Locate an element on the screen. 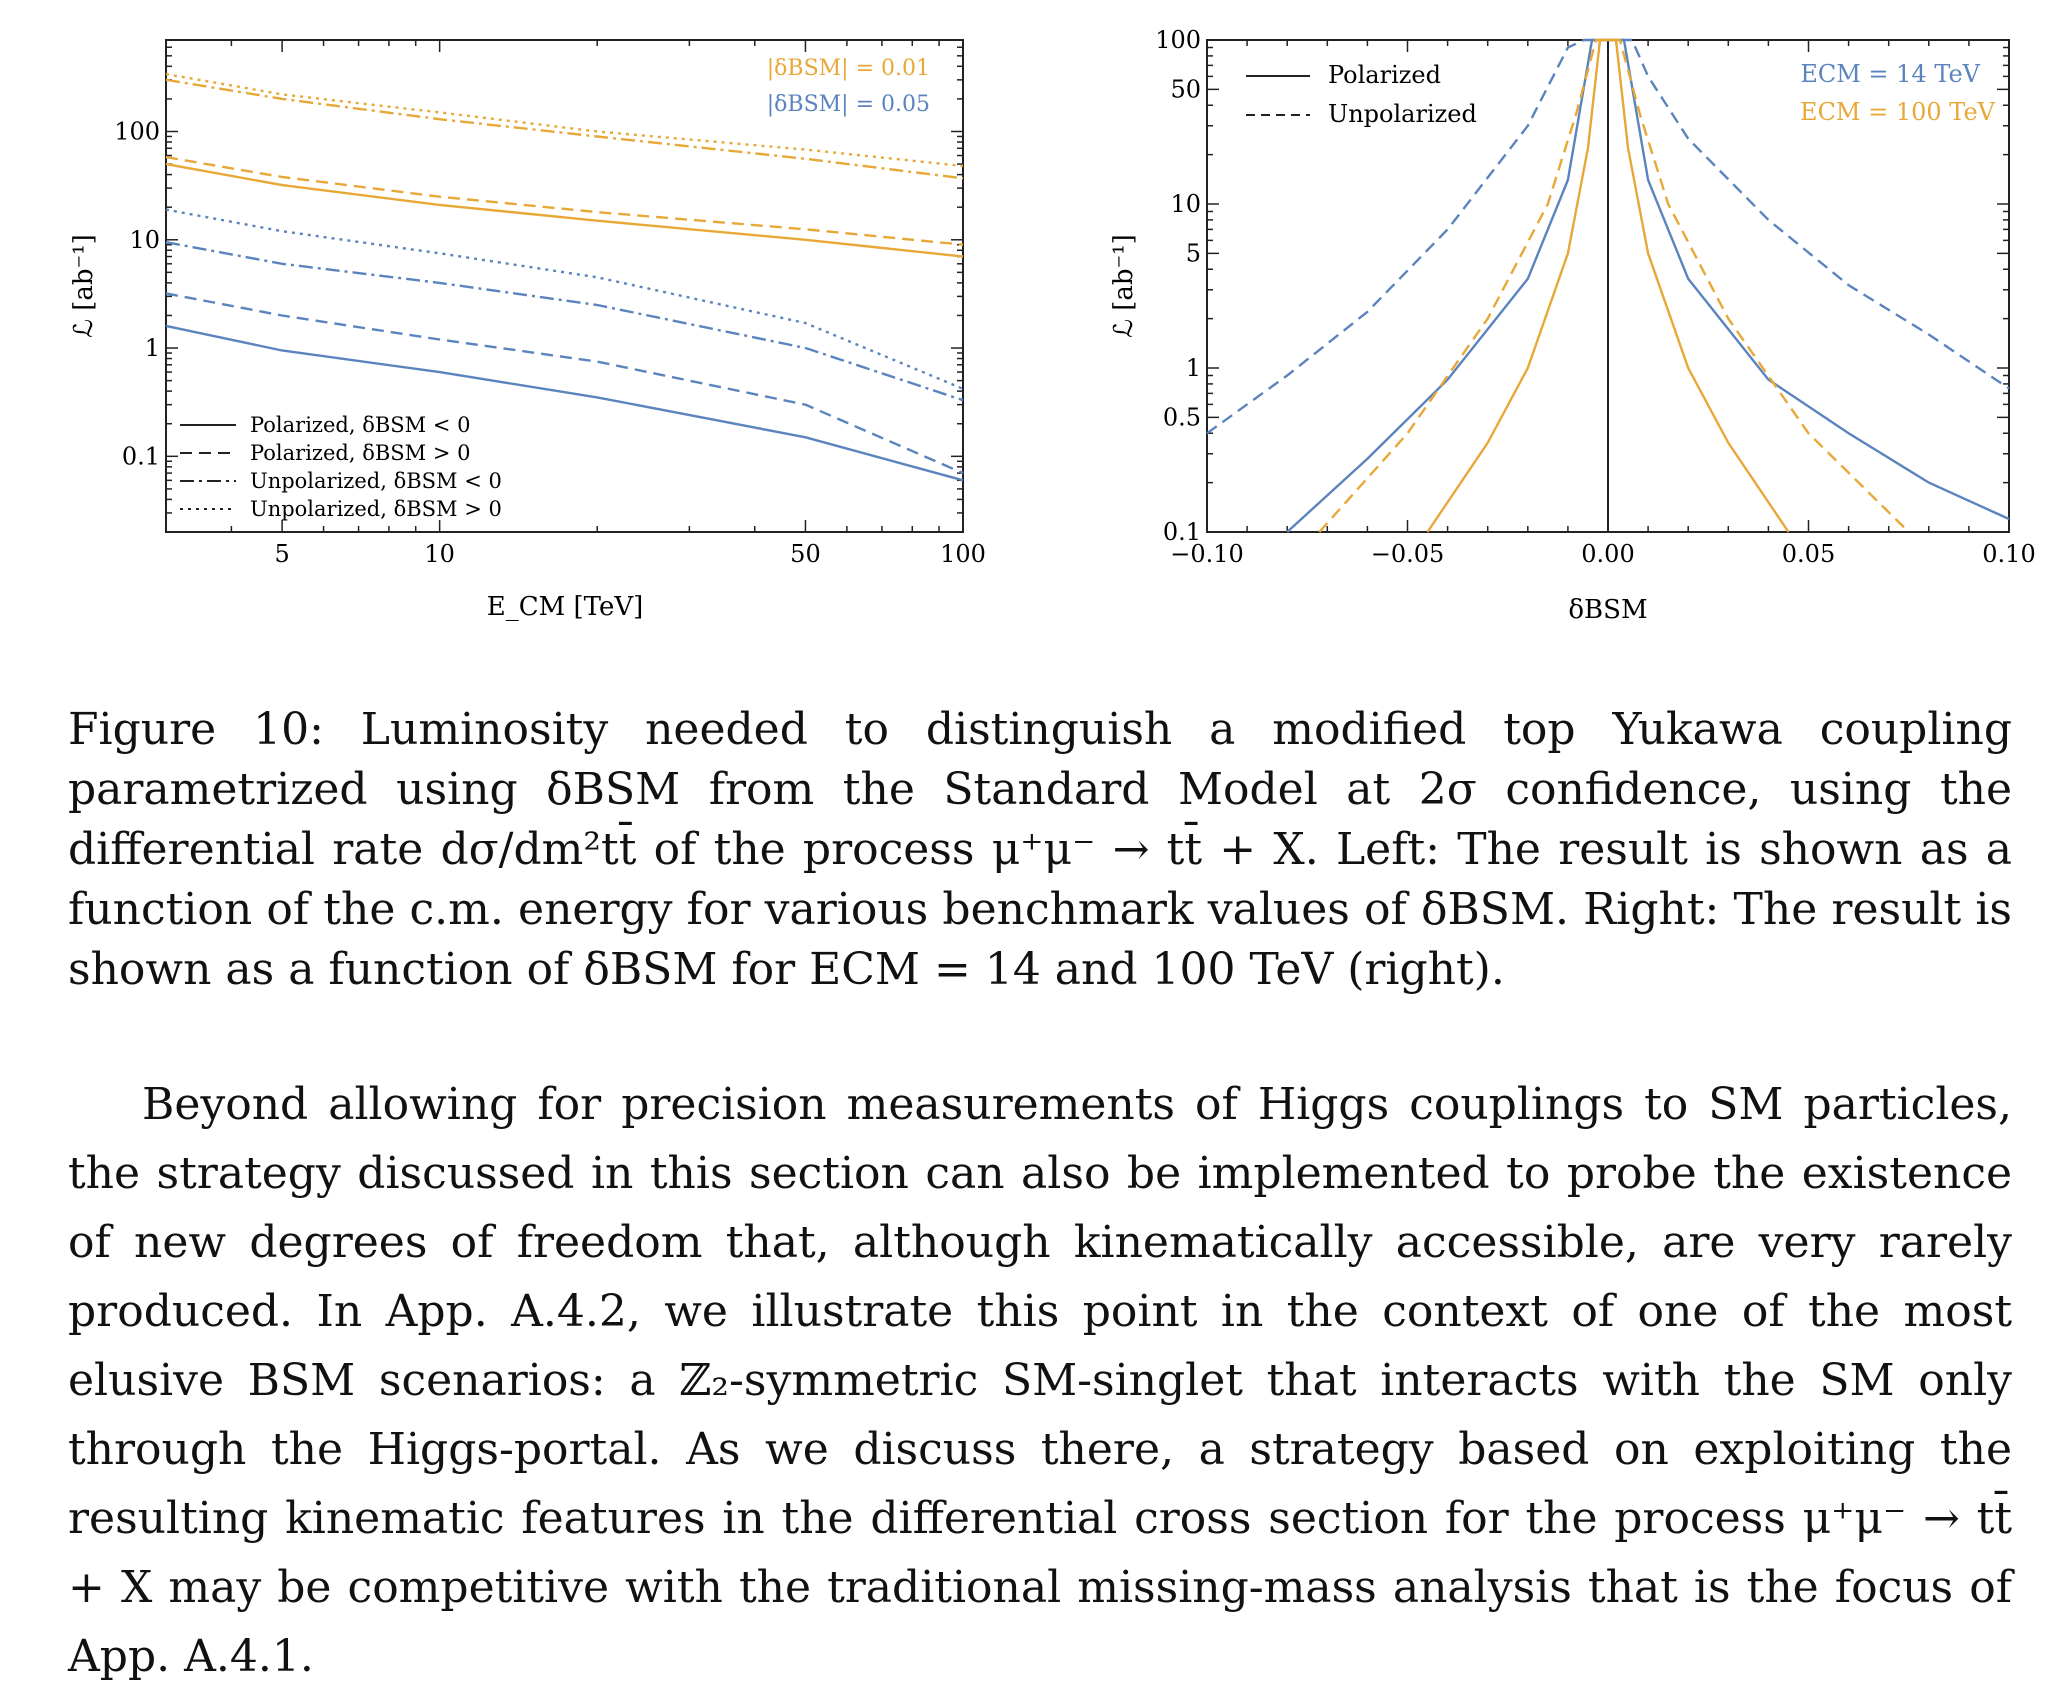 The image size is (2048, 1691). right-x-tick-label: 0.10 is located at coordinates (2008, 554).